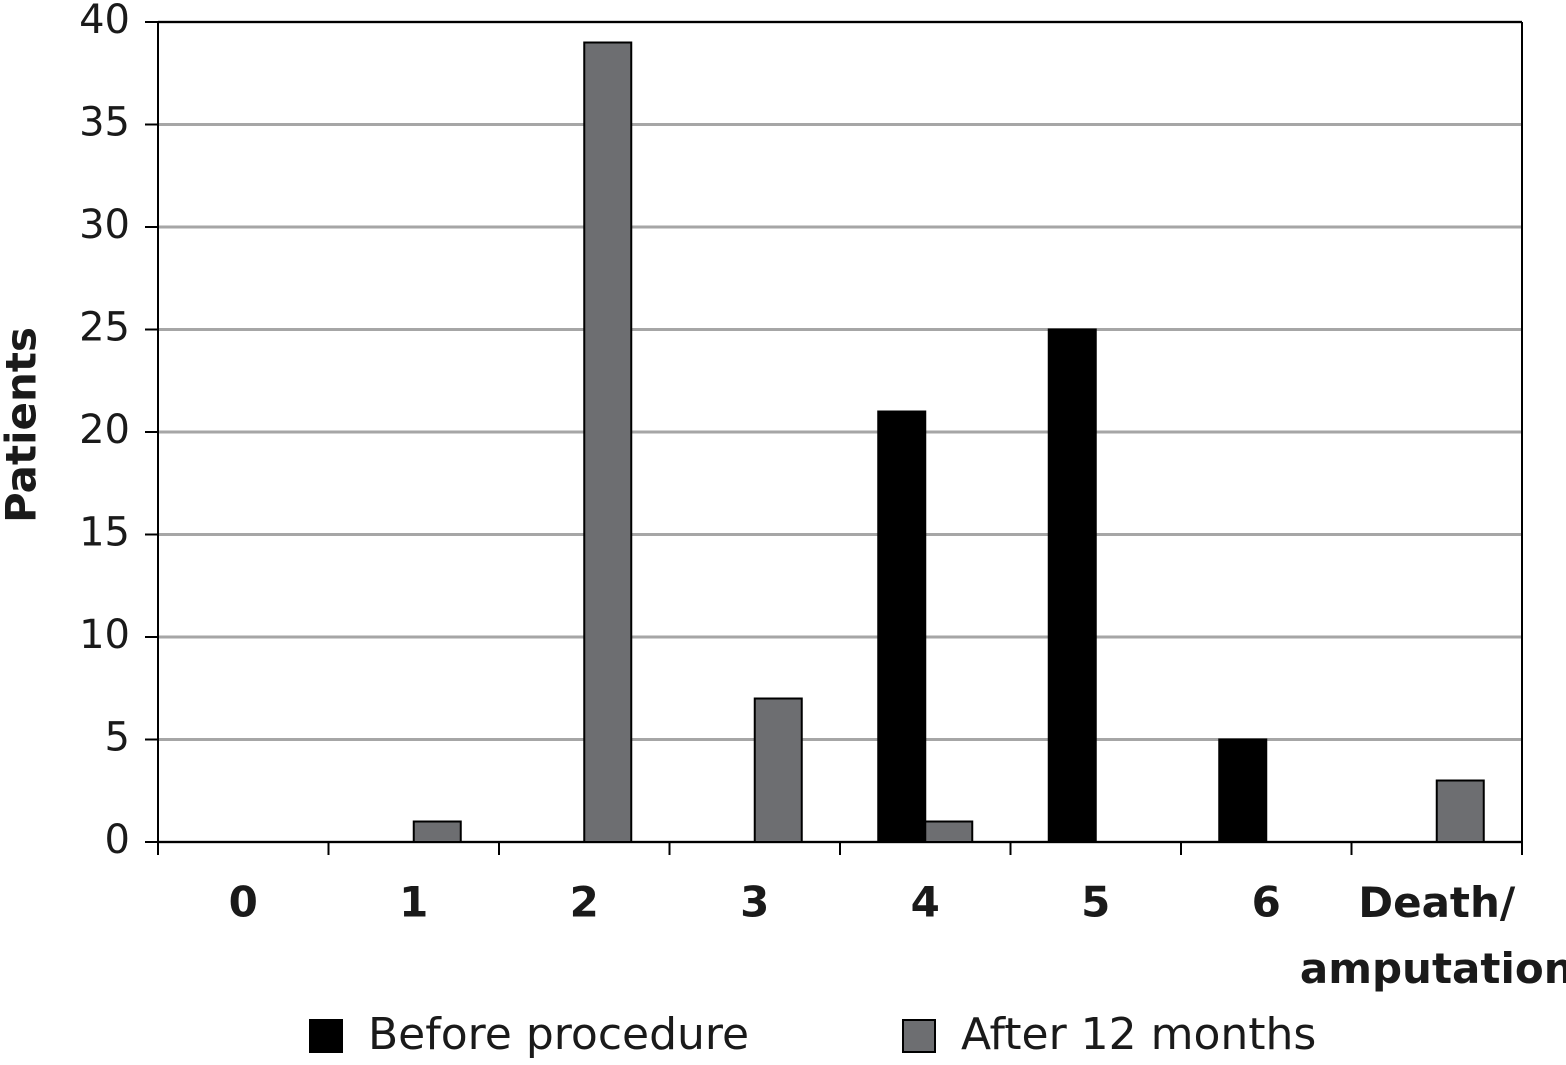 This screenshot has height=1065, width=1566. I want to click on x-tick-label: 3, so click(754, 902).